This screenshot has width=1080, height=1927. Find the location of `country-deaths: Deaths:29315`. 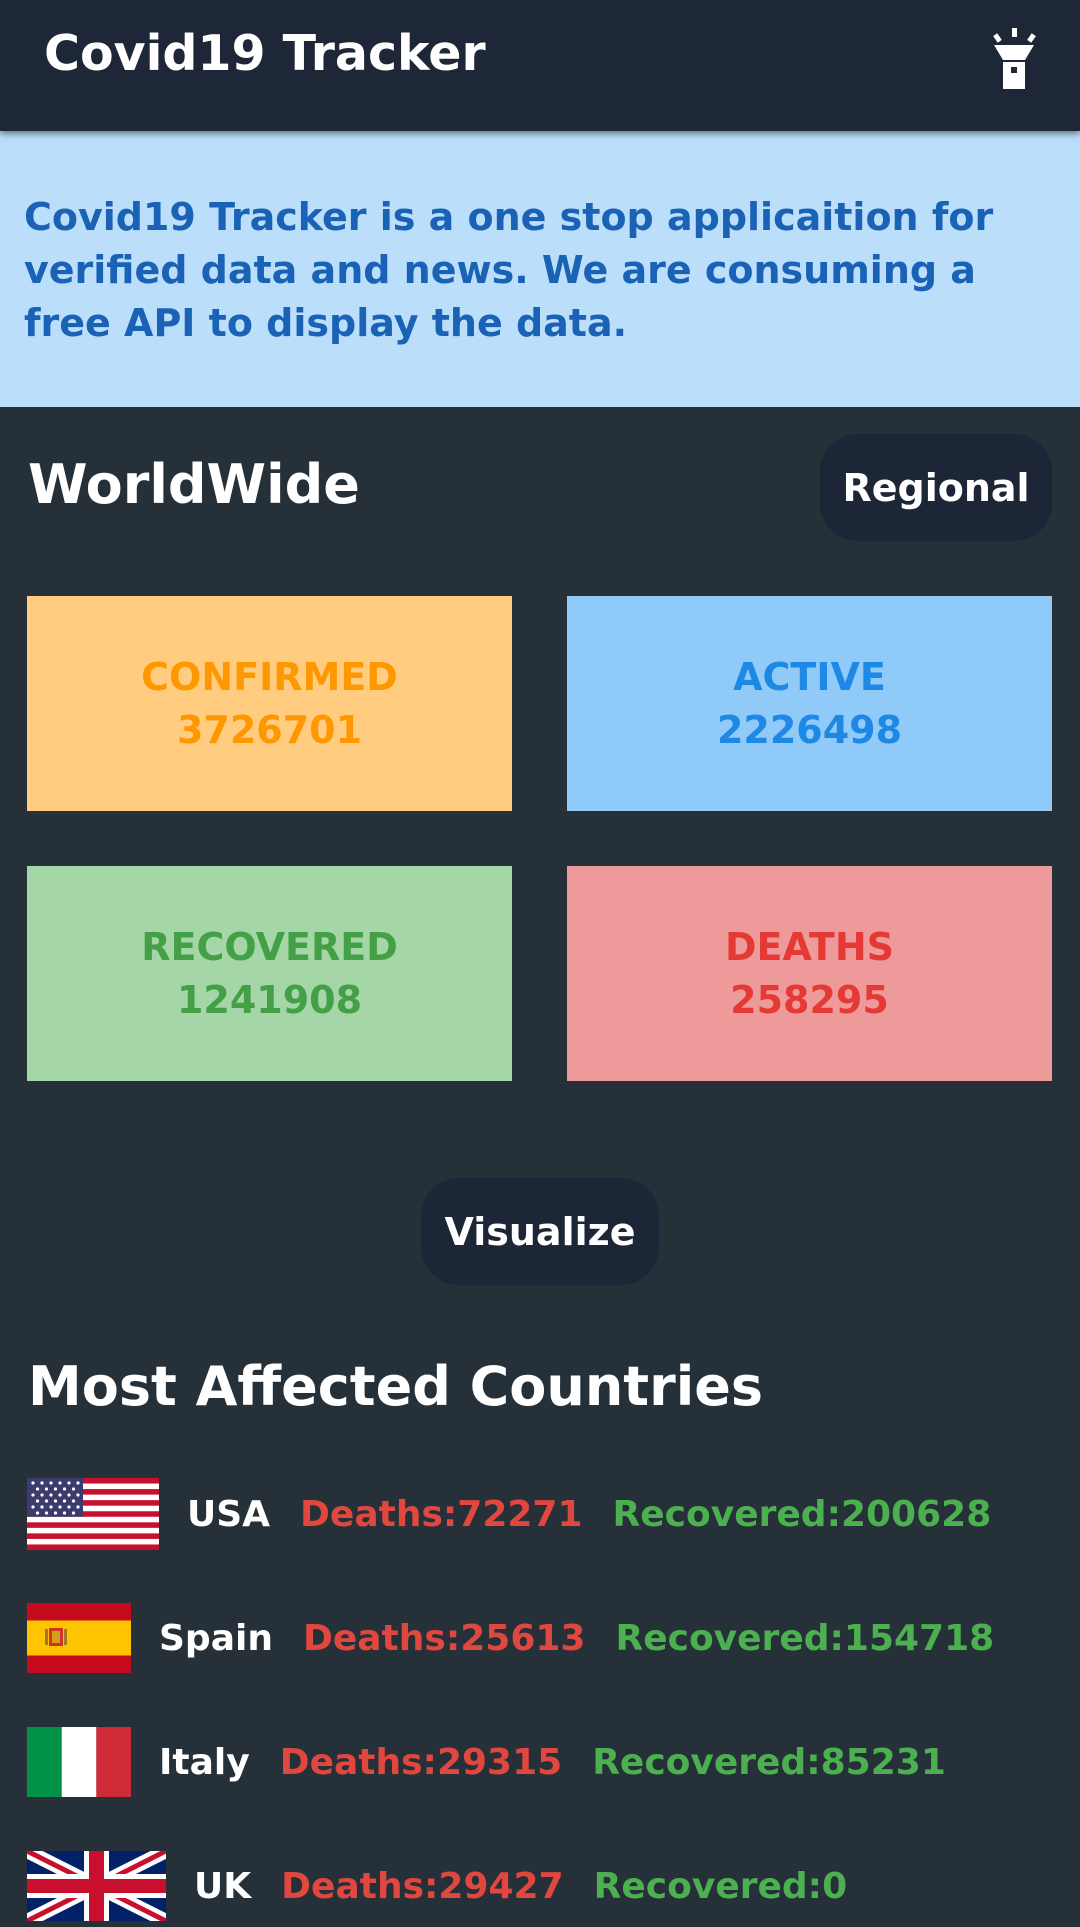

country-deaths: Deaths:29315 is located at coordinates (421, 1762).